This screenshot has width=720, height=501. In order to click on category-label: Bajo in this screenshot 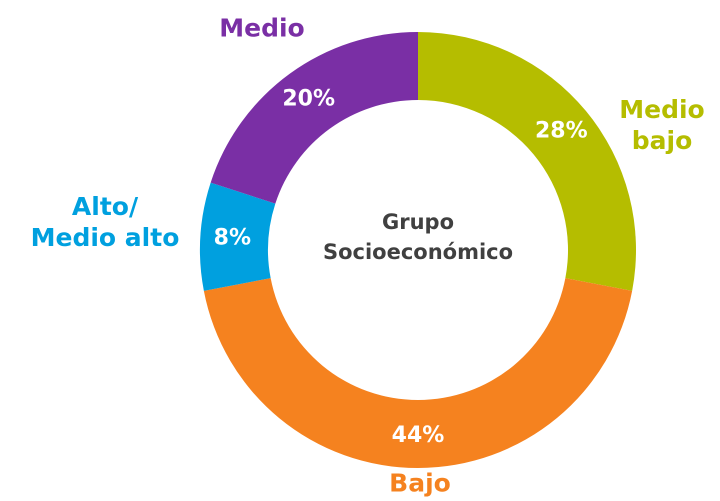, I will do `click(420, 483)`.